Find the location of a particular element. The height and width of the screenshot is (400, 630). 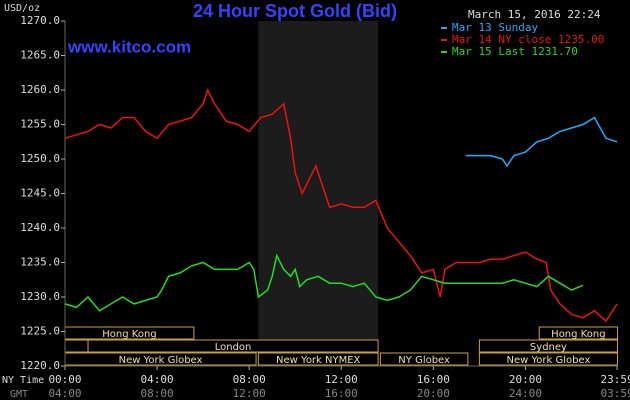

chart-title: 24 Hour Spot Gold (Bid) is located at coordinates (295, 11).